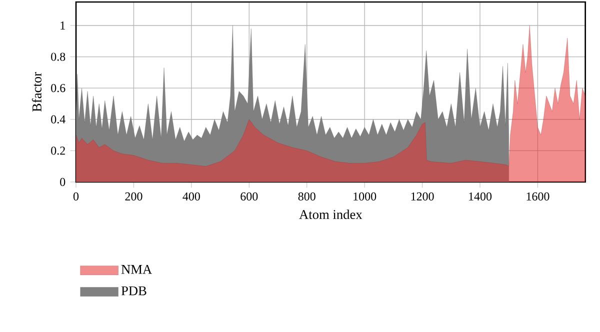 This screenshot has height=332, width=600. Describe the element at coordinates (365, 196) in the screenshot. I see `x-tick-label: 1000` at that location.